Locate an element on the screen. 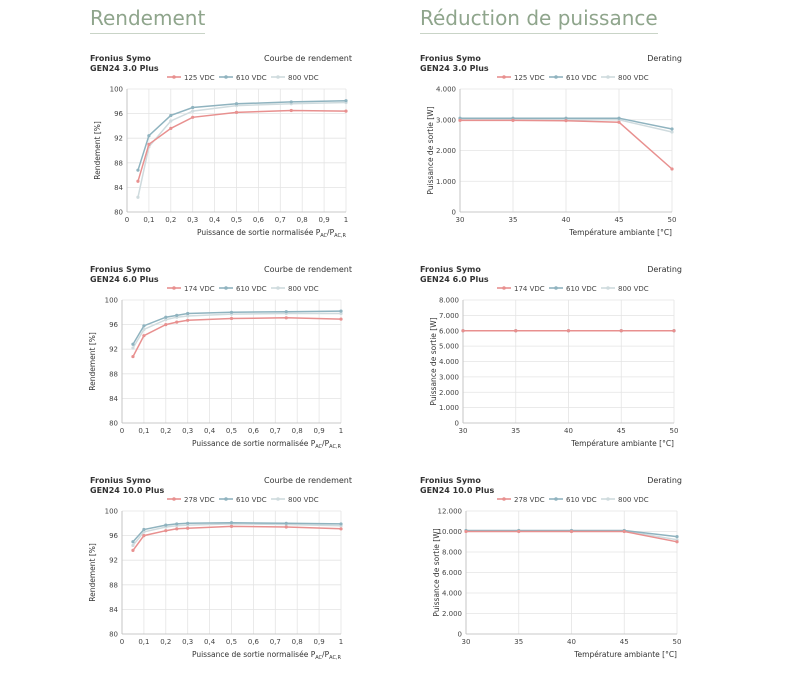  product-model: GEN24 6.0 Plus is located at coordinates (124, 279).